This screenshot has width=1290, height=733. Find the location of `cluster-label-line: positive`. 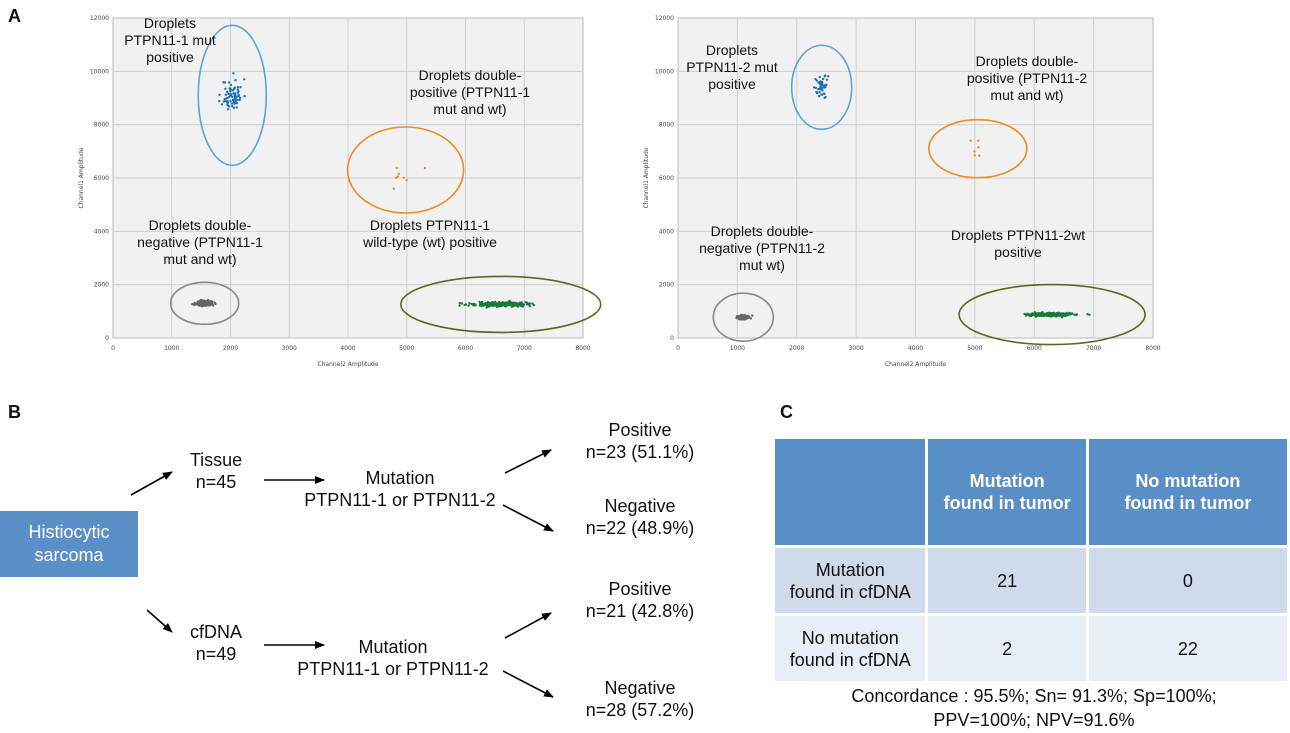

cluster-label-line: positive is located at coordinates (732, 84).